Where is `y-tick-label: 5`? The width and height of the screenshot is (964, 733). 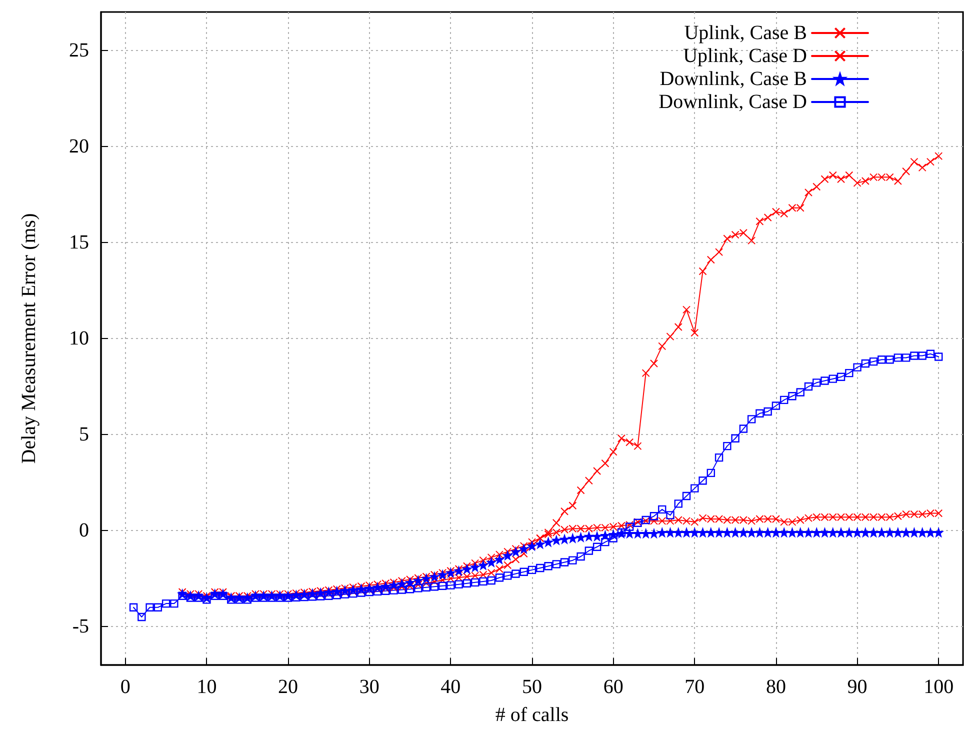
y-tick-label: 5 is located at coordinates (84, 435).